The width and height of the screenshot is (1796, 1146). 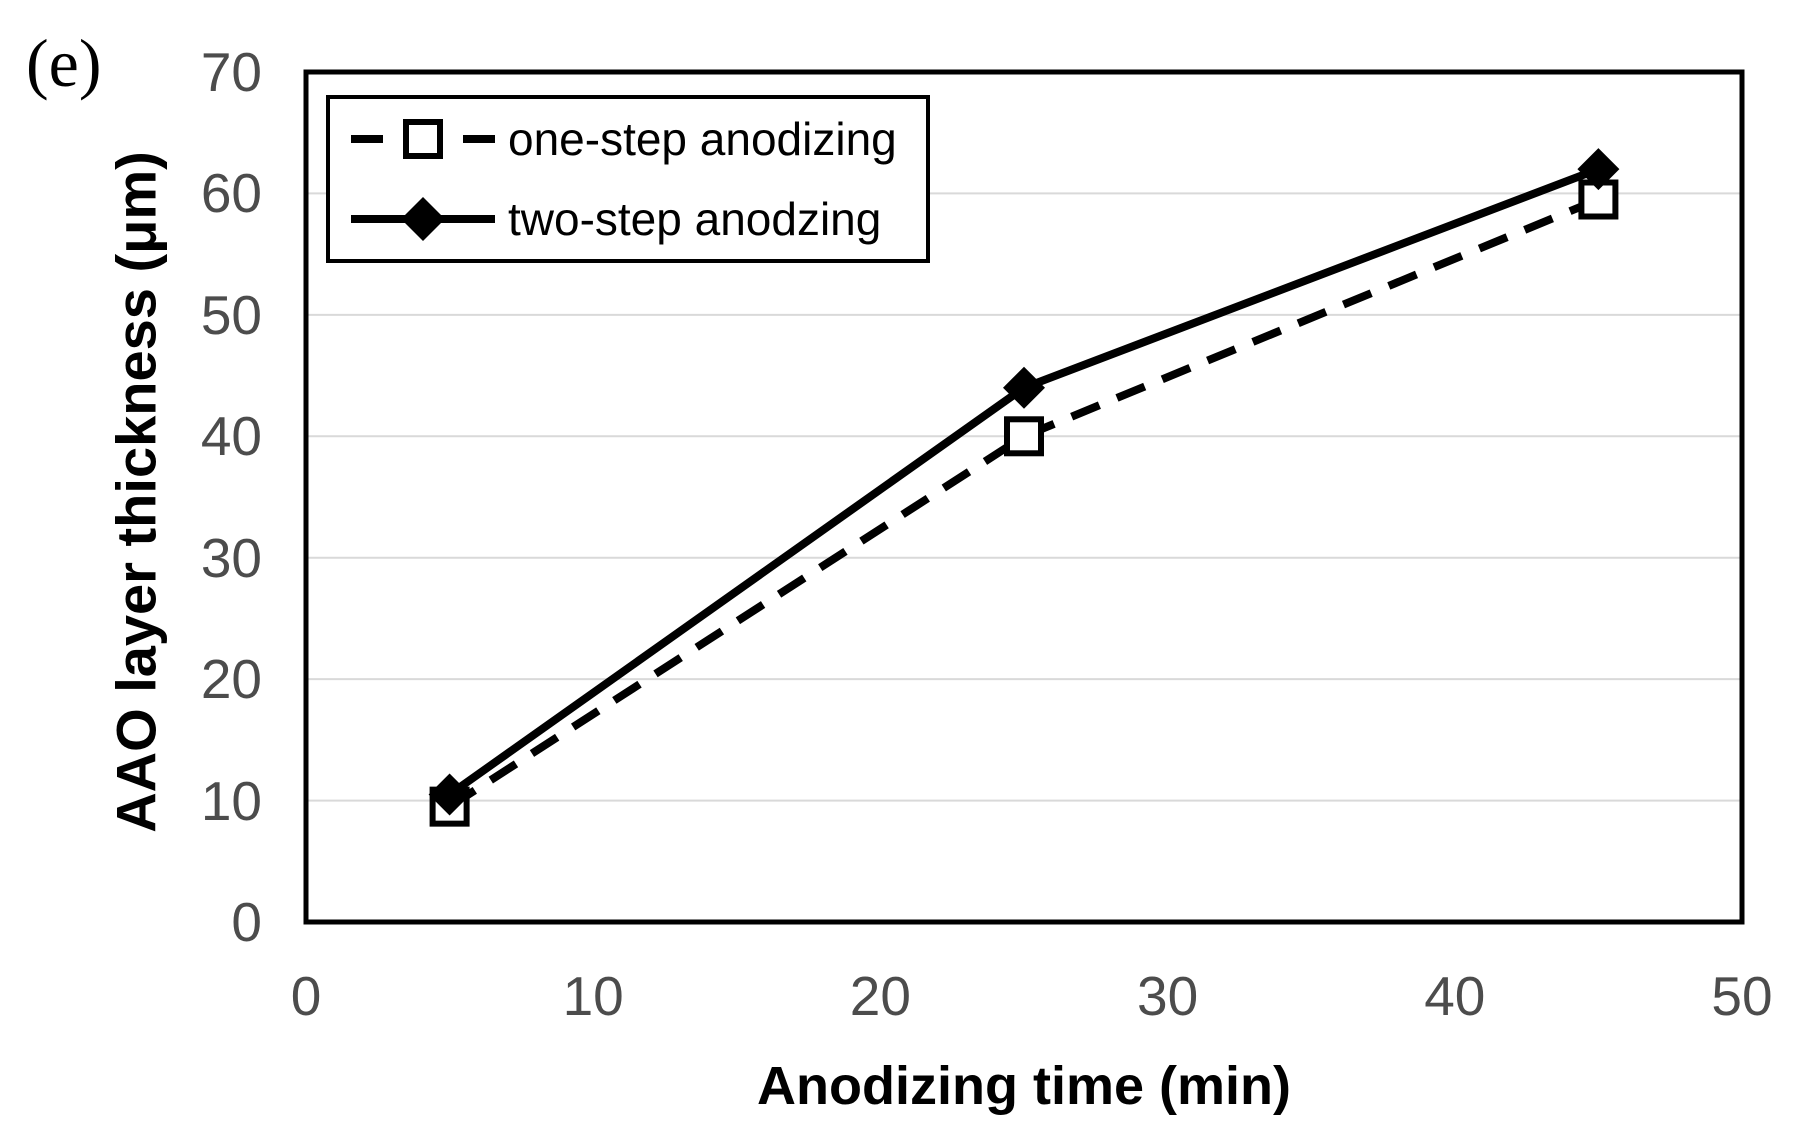 I want to click on legend-label-one-step: one-step anodizing, so click(x=702, y=139).